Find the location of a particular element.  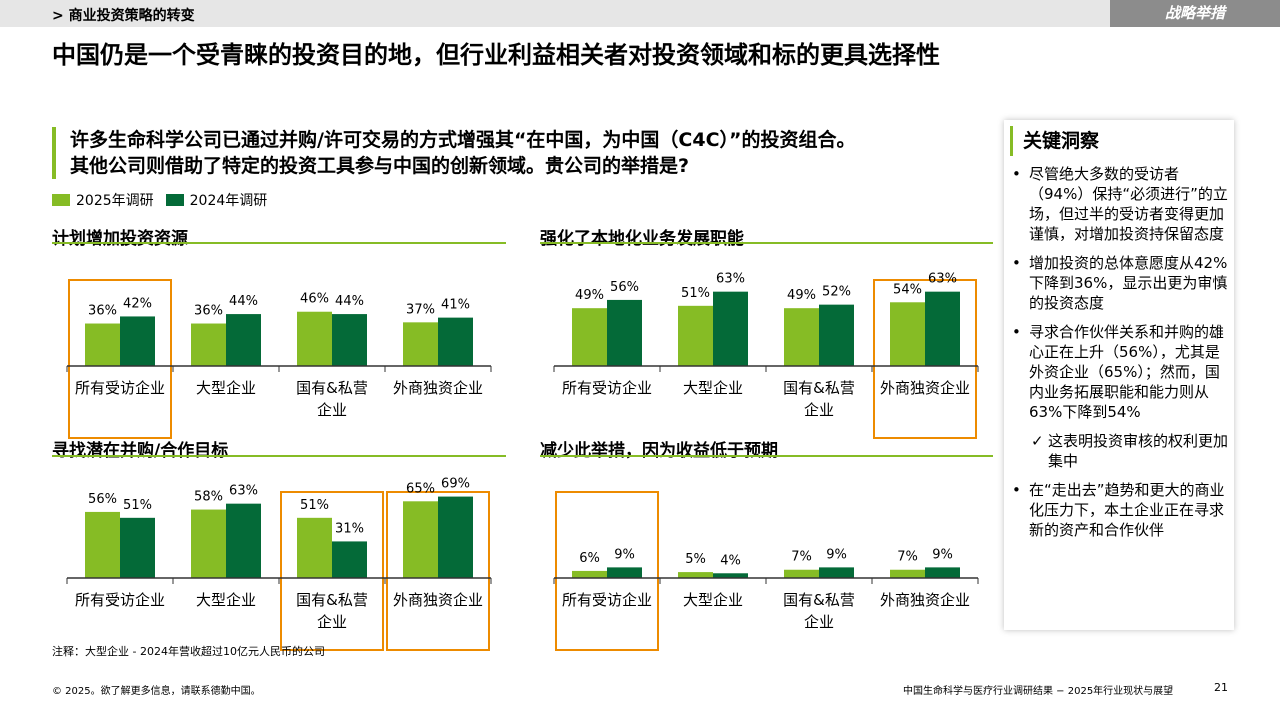

chart-3-highlight-box is located at coordinates (438, 571).